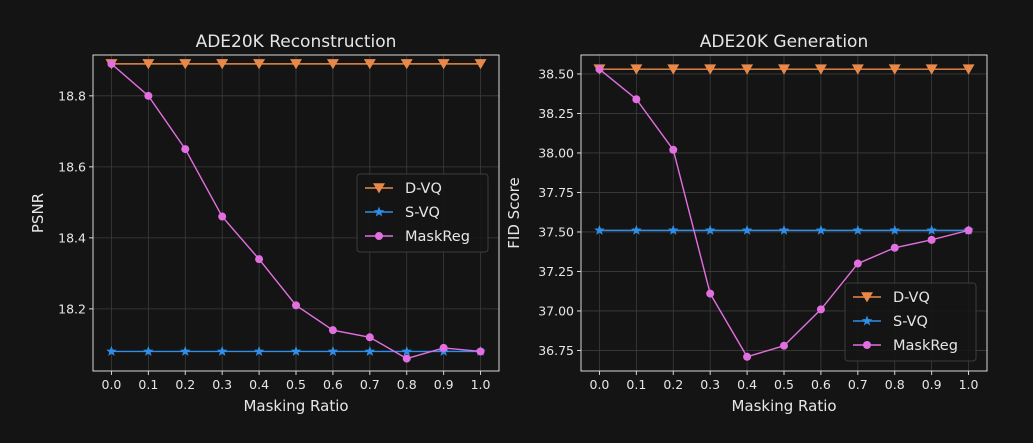  What do you see at coordinates (747, 384) in the screenshot?
I see `x-tick-label: 0.4` at bounding box center [747, 384].